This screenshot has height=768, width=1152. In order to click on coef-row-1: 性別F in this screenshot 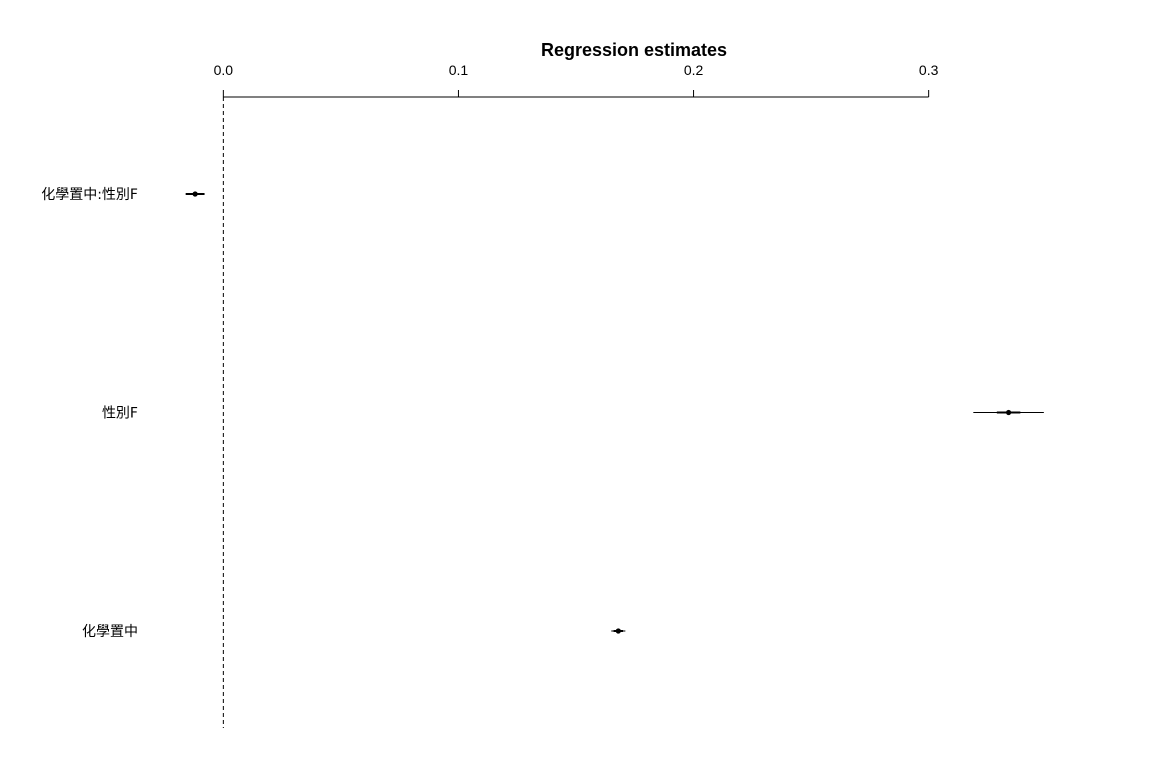, I will do `click(573, 414)`.